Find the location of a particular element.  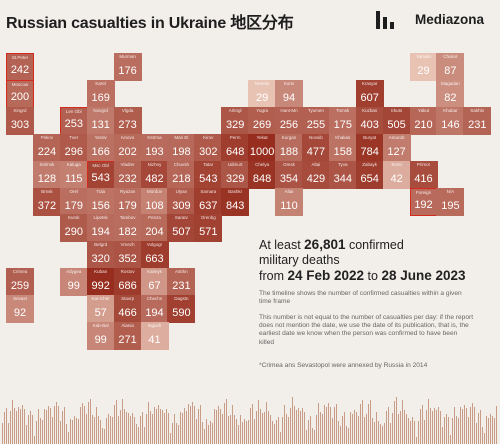

region-tile: Primor 416 is located at coordinates (423, 174).